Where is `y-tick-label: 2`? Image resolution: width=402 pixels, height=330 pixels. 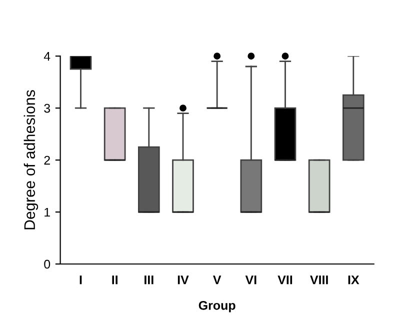
y-tick-label: 2 is located at coordinates (47, 160).